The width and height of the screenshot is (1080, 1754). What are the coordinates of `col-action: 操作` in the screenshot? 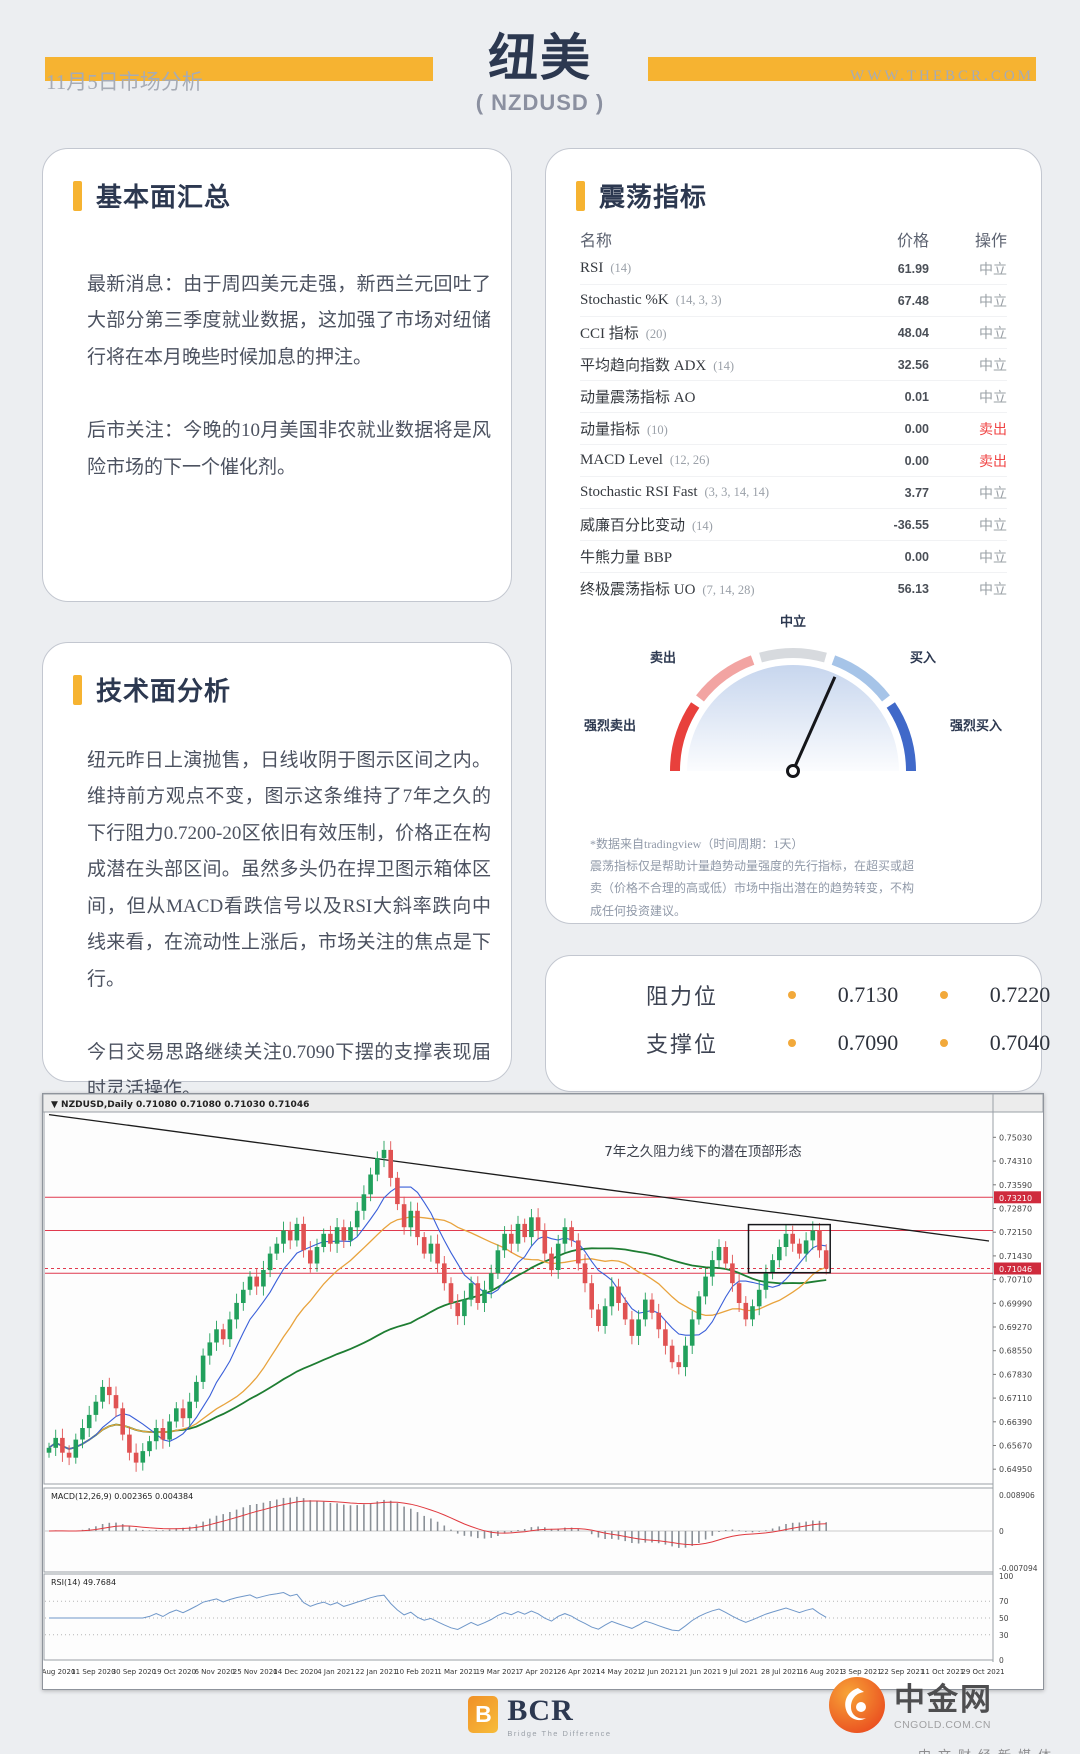 It's located at (990, 241).